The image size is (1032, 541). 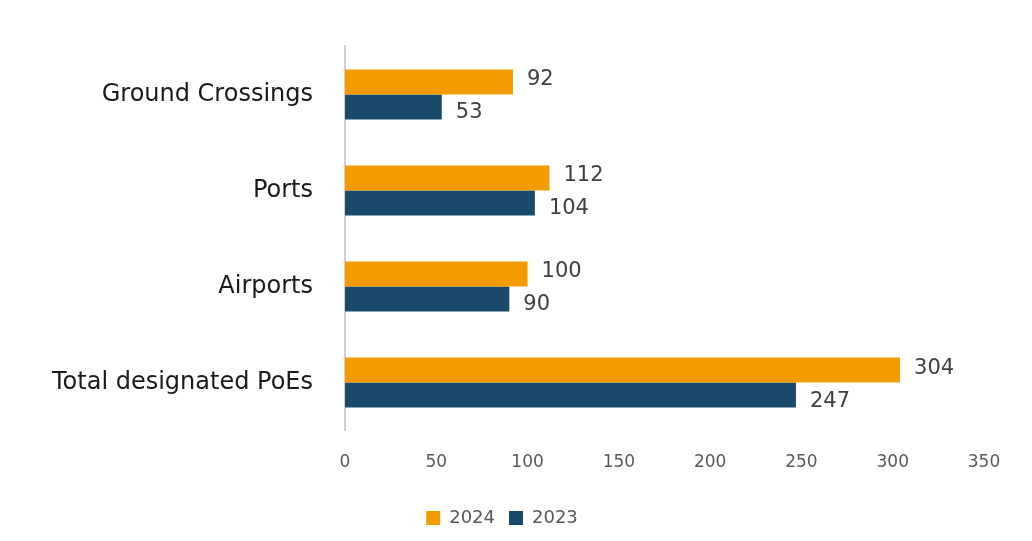 I want to click on data-label: 104, so click(x=568, y=207).